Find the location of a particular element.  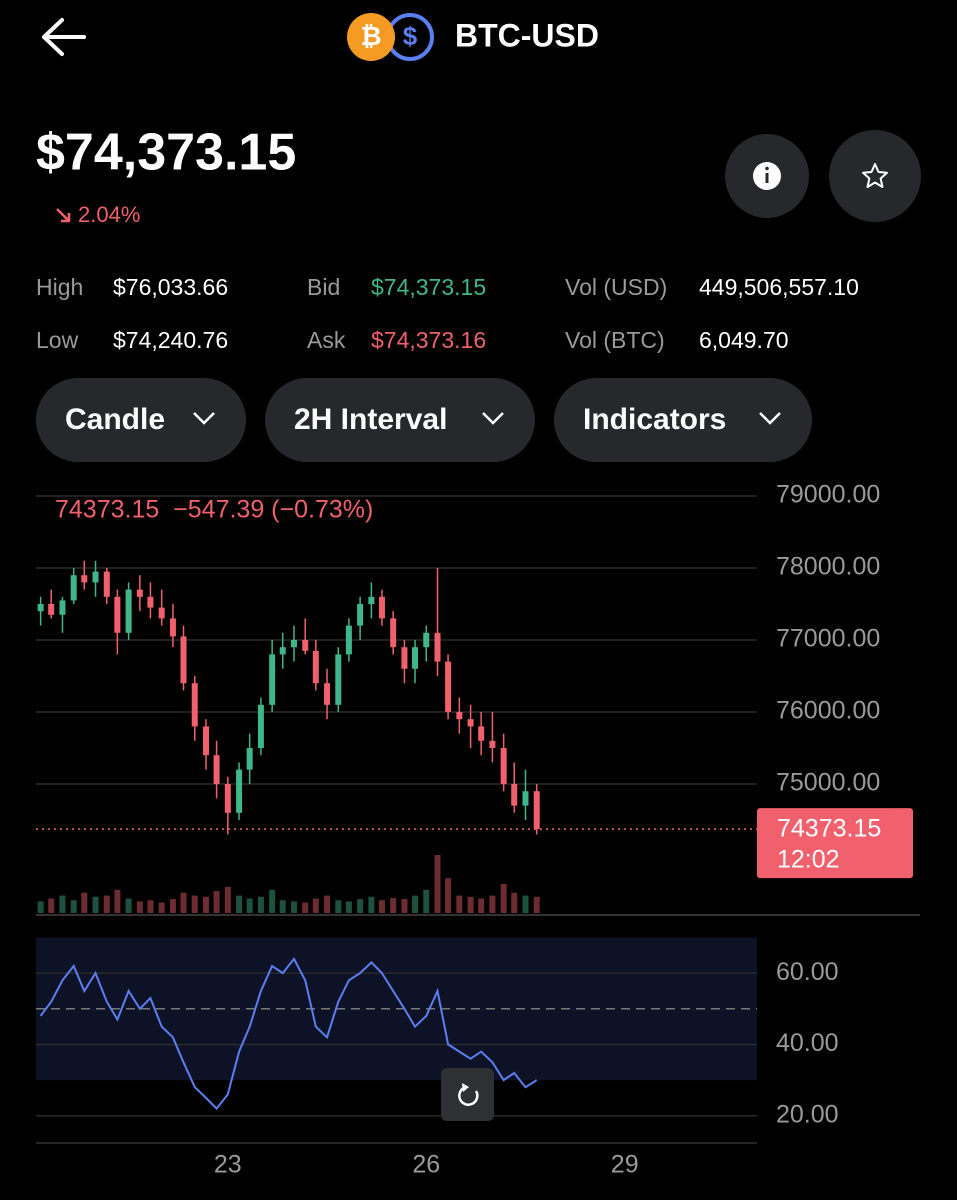

y-tick-label: 60.00 is located at coordinates (807, 972).